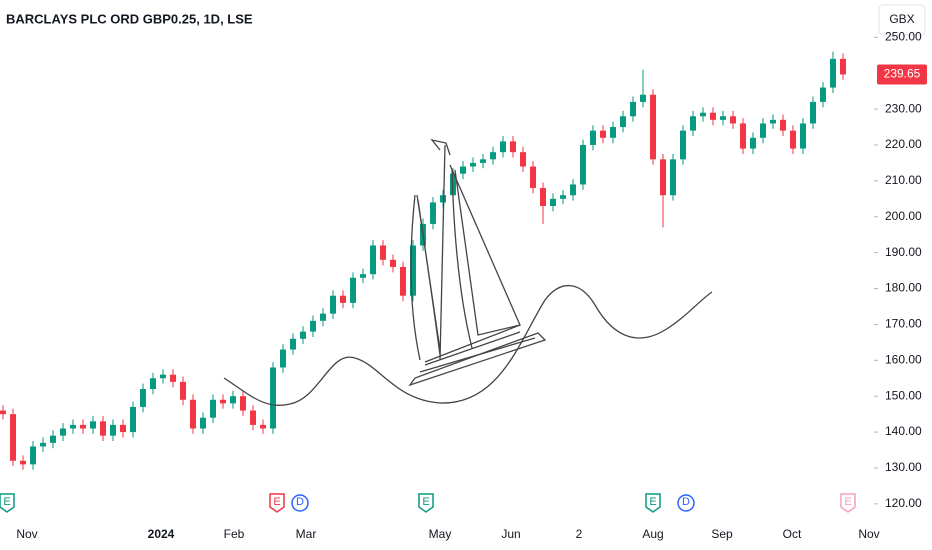 The height and width of the screenshot is (550, 932). I want to click on currency-box, so click(902, 20).